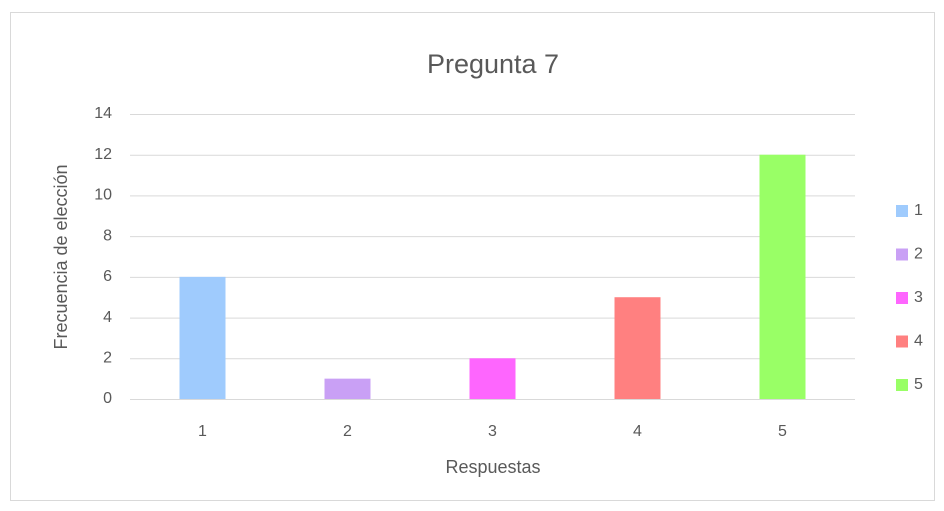 The height and width of the screenshot is (511, 944). Describe the element at coordinates (107, 317) in the screenshot. I see `y-tick-label: 4` at that location.